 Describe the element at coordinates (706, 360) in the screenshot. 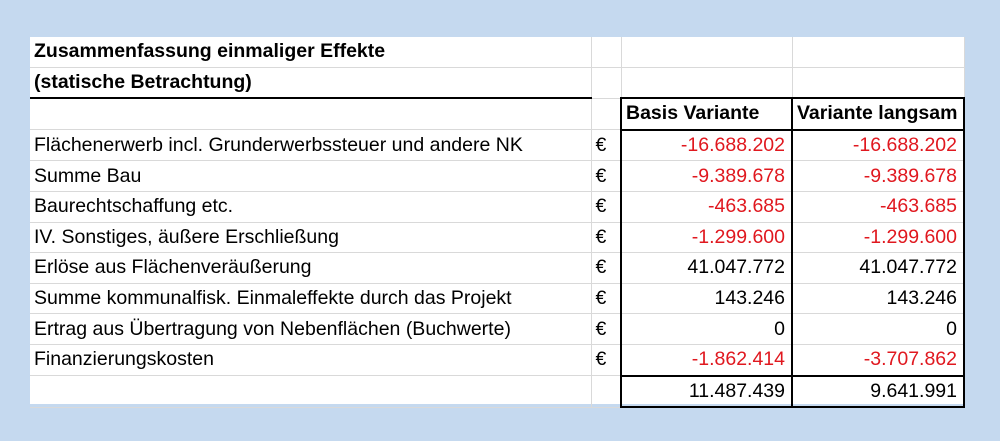

I see `row-value-base: -1.862.414` at that location.